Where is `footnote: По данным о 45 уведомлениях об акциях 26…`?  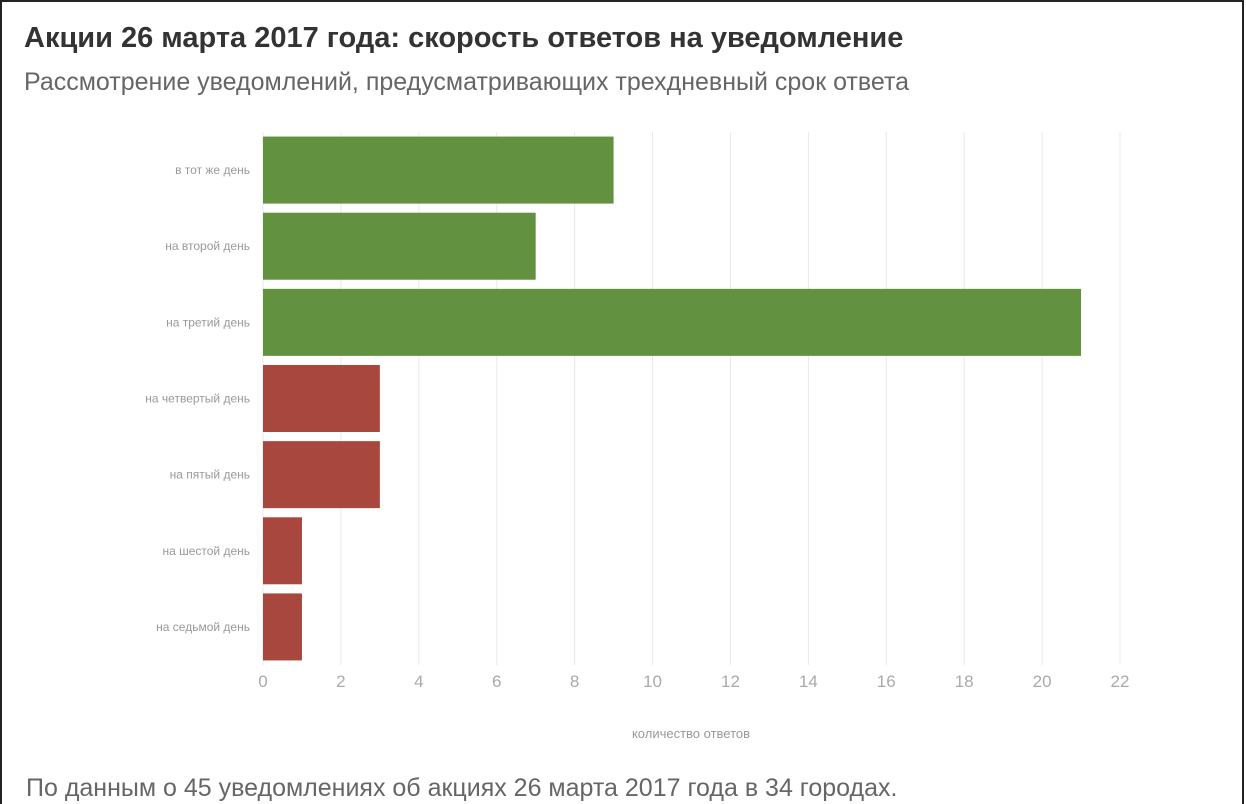 footnote: По данным о 45 уведомлениях об акциях 26… is located at coordinates (462, 788).